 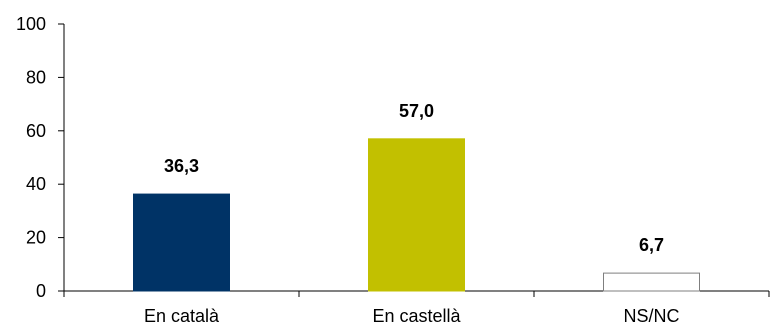 What do you see at coordinates (651, 245) in the screenshot?
I see `data-label: 6,7` at bounding box center [651, 245].